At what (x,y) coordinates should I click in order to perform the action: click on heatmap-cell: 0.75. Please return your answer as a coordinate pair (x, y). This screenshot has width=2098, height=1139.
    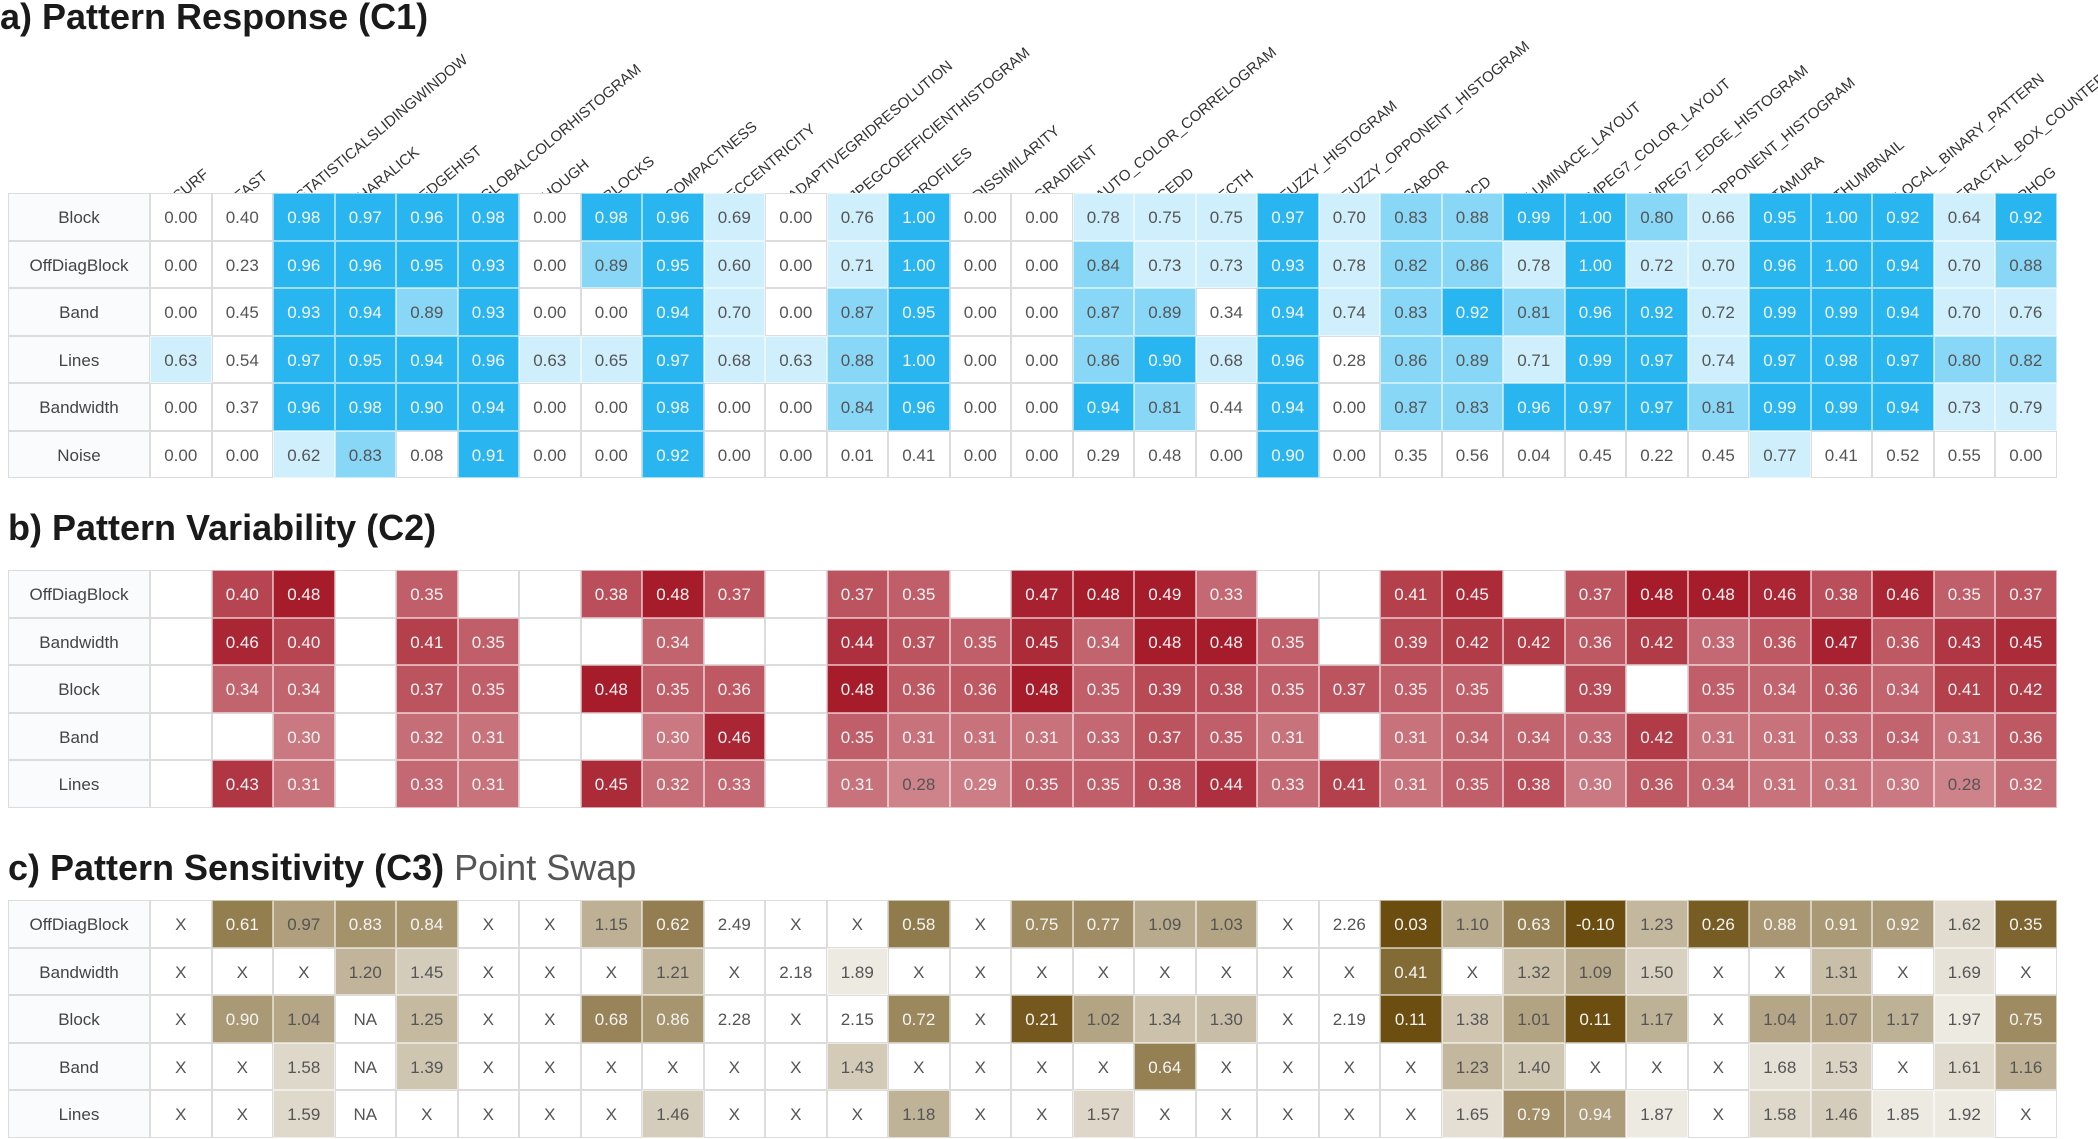
    Looking at the image, I should click on (1165, 217).